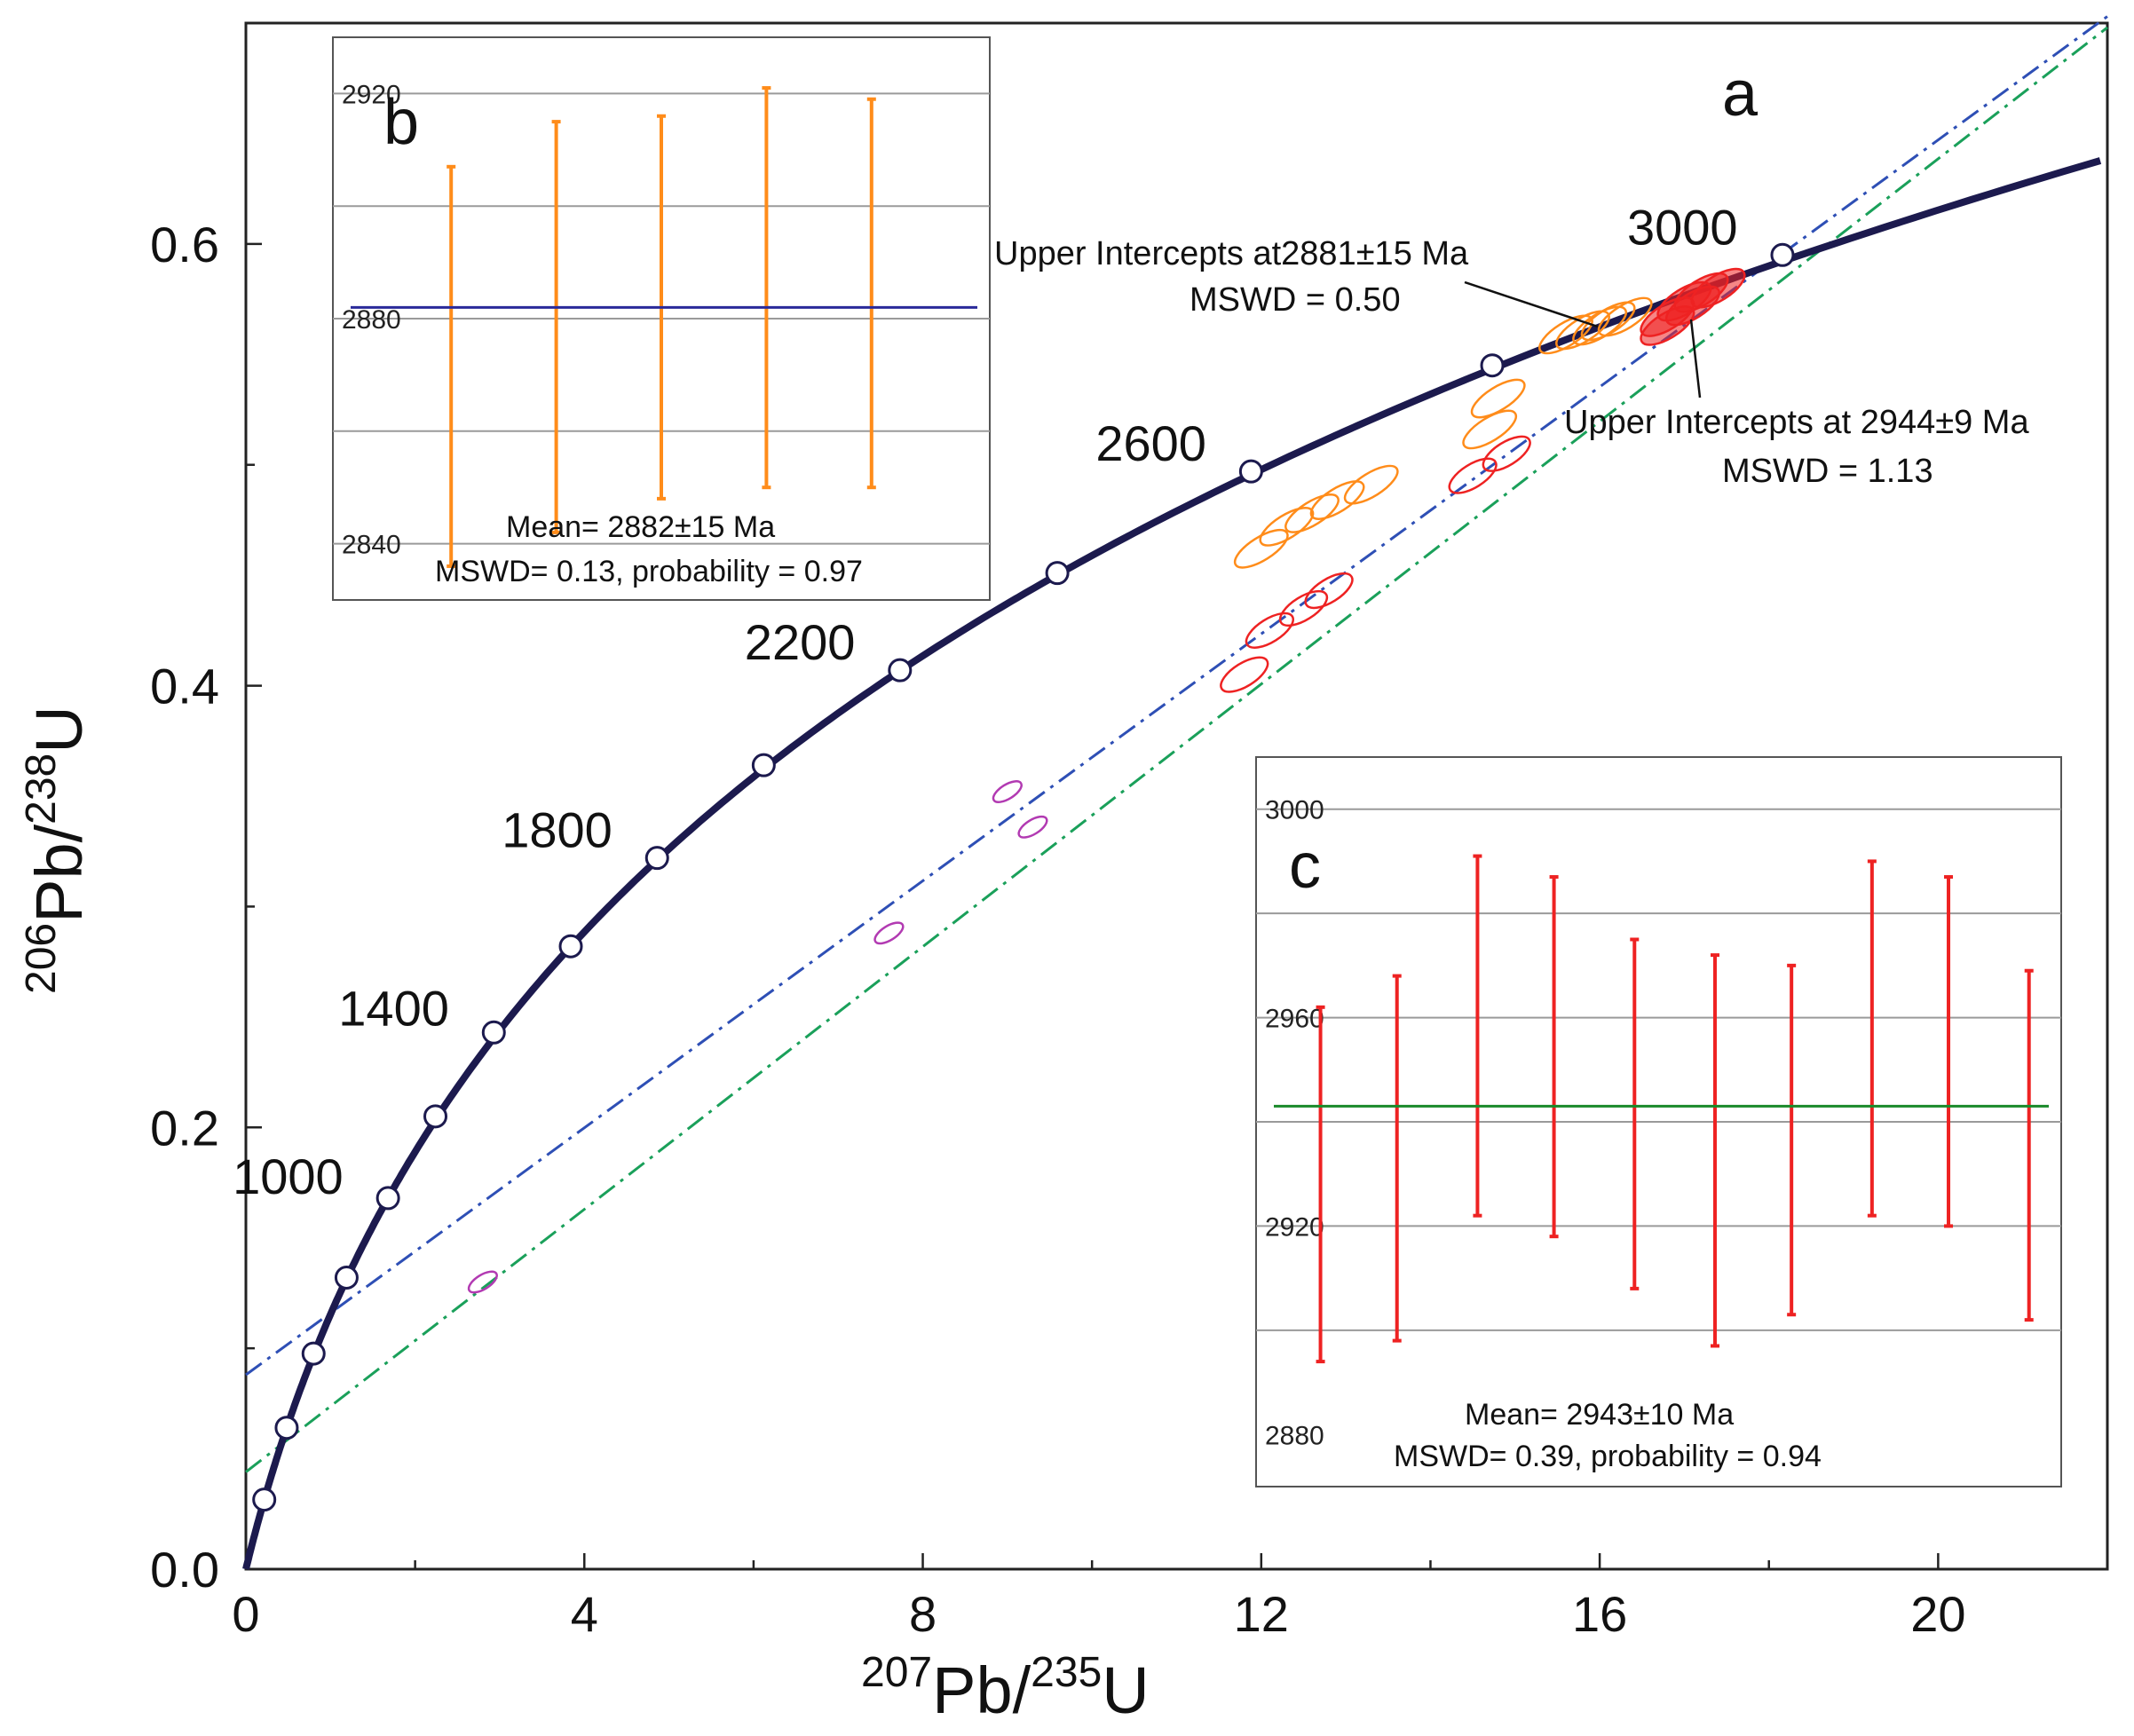  What do you see at coordinates (1295, 1019) in the screenshot?
I see `c-tick-label: 2960` at bounding box center [1295, 1019].